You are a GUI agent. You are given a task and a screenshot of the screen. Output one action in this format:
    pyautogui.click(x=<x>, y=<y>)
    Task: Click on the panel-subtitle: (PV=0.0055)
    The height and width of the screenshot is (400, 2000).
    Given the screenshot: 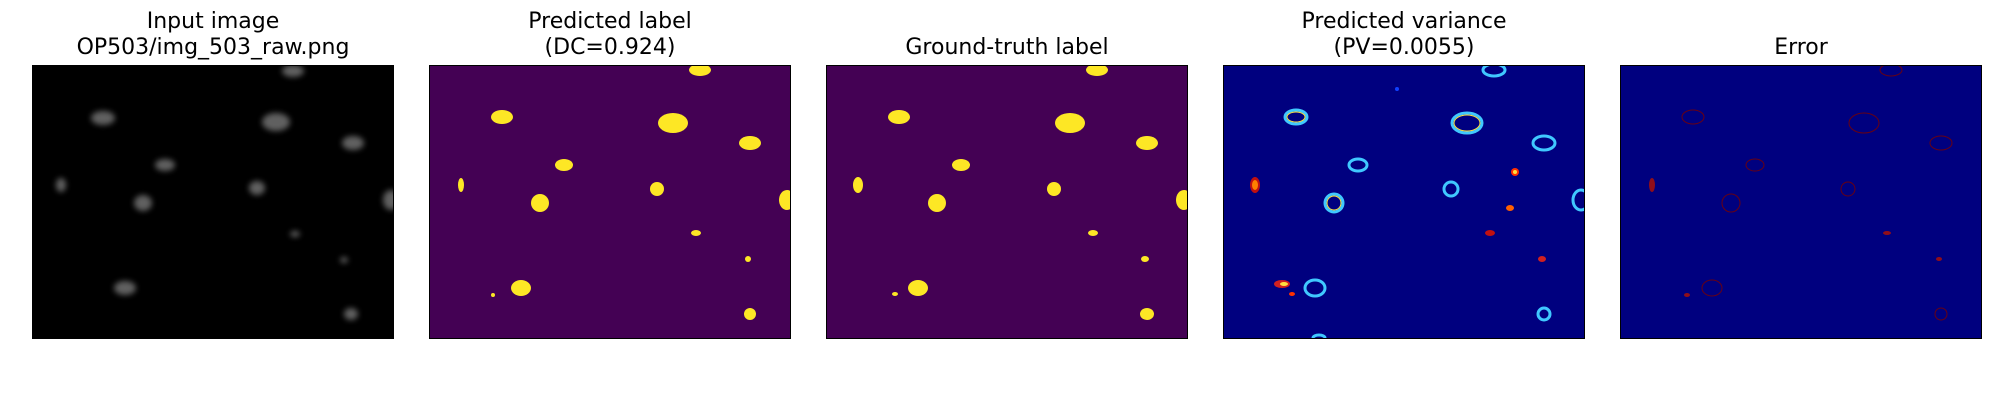 What is the action you would take?
    pyautogui.click(x=1404, y=47)
    